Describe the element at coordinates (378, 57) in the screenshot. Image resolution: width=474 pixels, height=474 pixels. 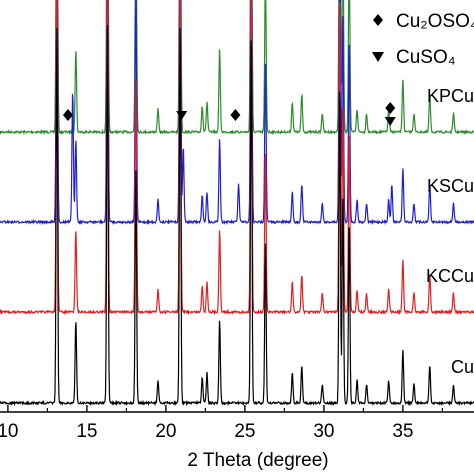
I see `legend-marker-triangle` at that location.